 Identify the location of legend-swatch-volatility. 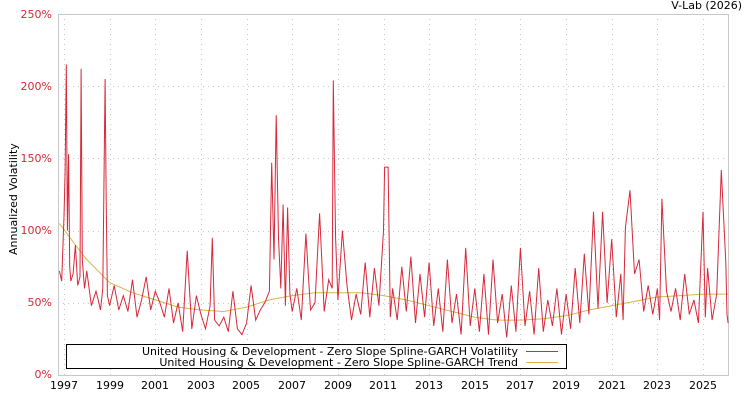
(542, 351).